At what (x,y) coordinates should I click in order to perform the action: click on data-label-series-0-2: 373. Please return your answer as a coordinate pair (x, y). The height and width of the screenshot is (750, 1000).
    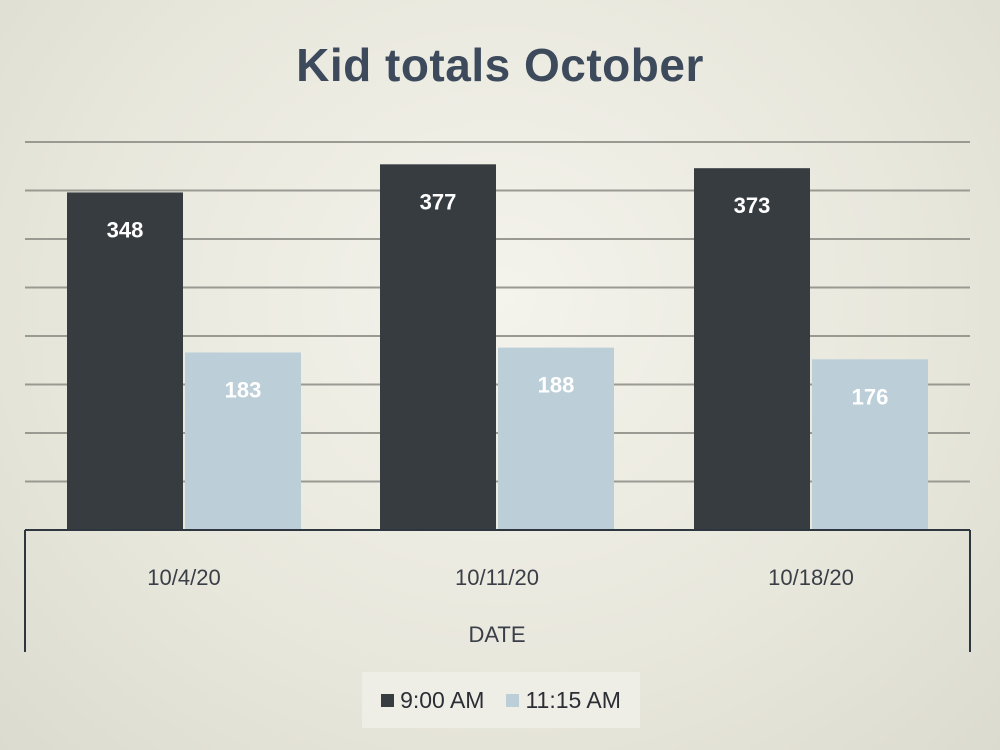
    Looking at the image, I should click on (752, 205).